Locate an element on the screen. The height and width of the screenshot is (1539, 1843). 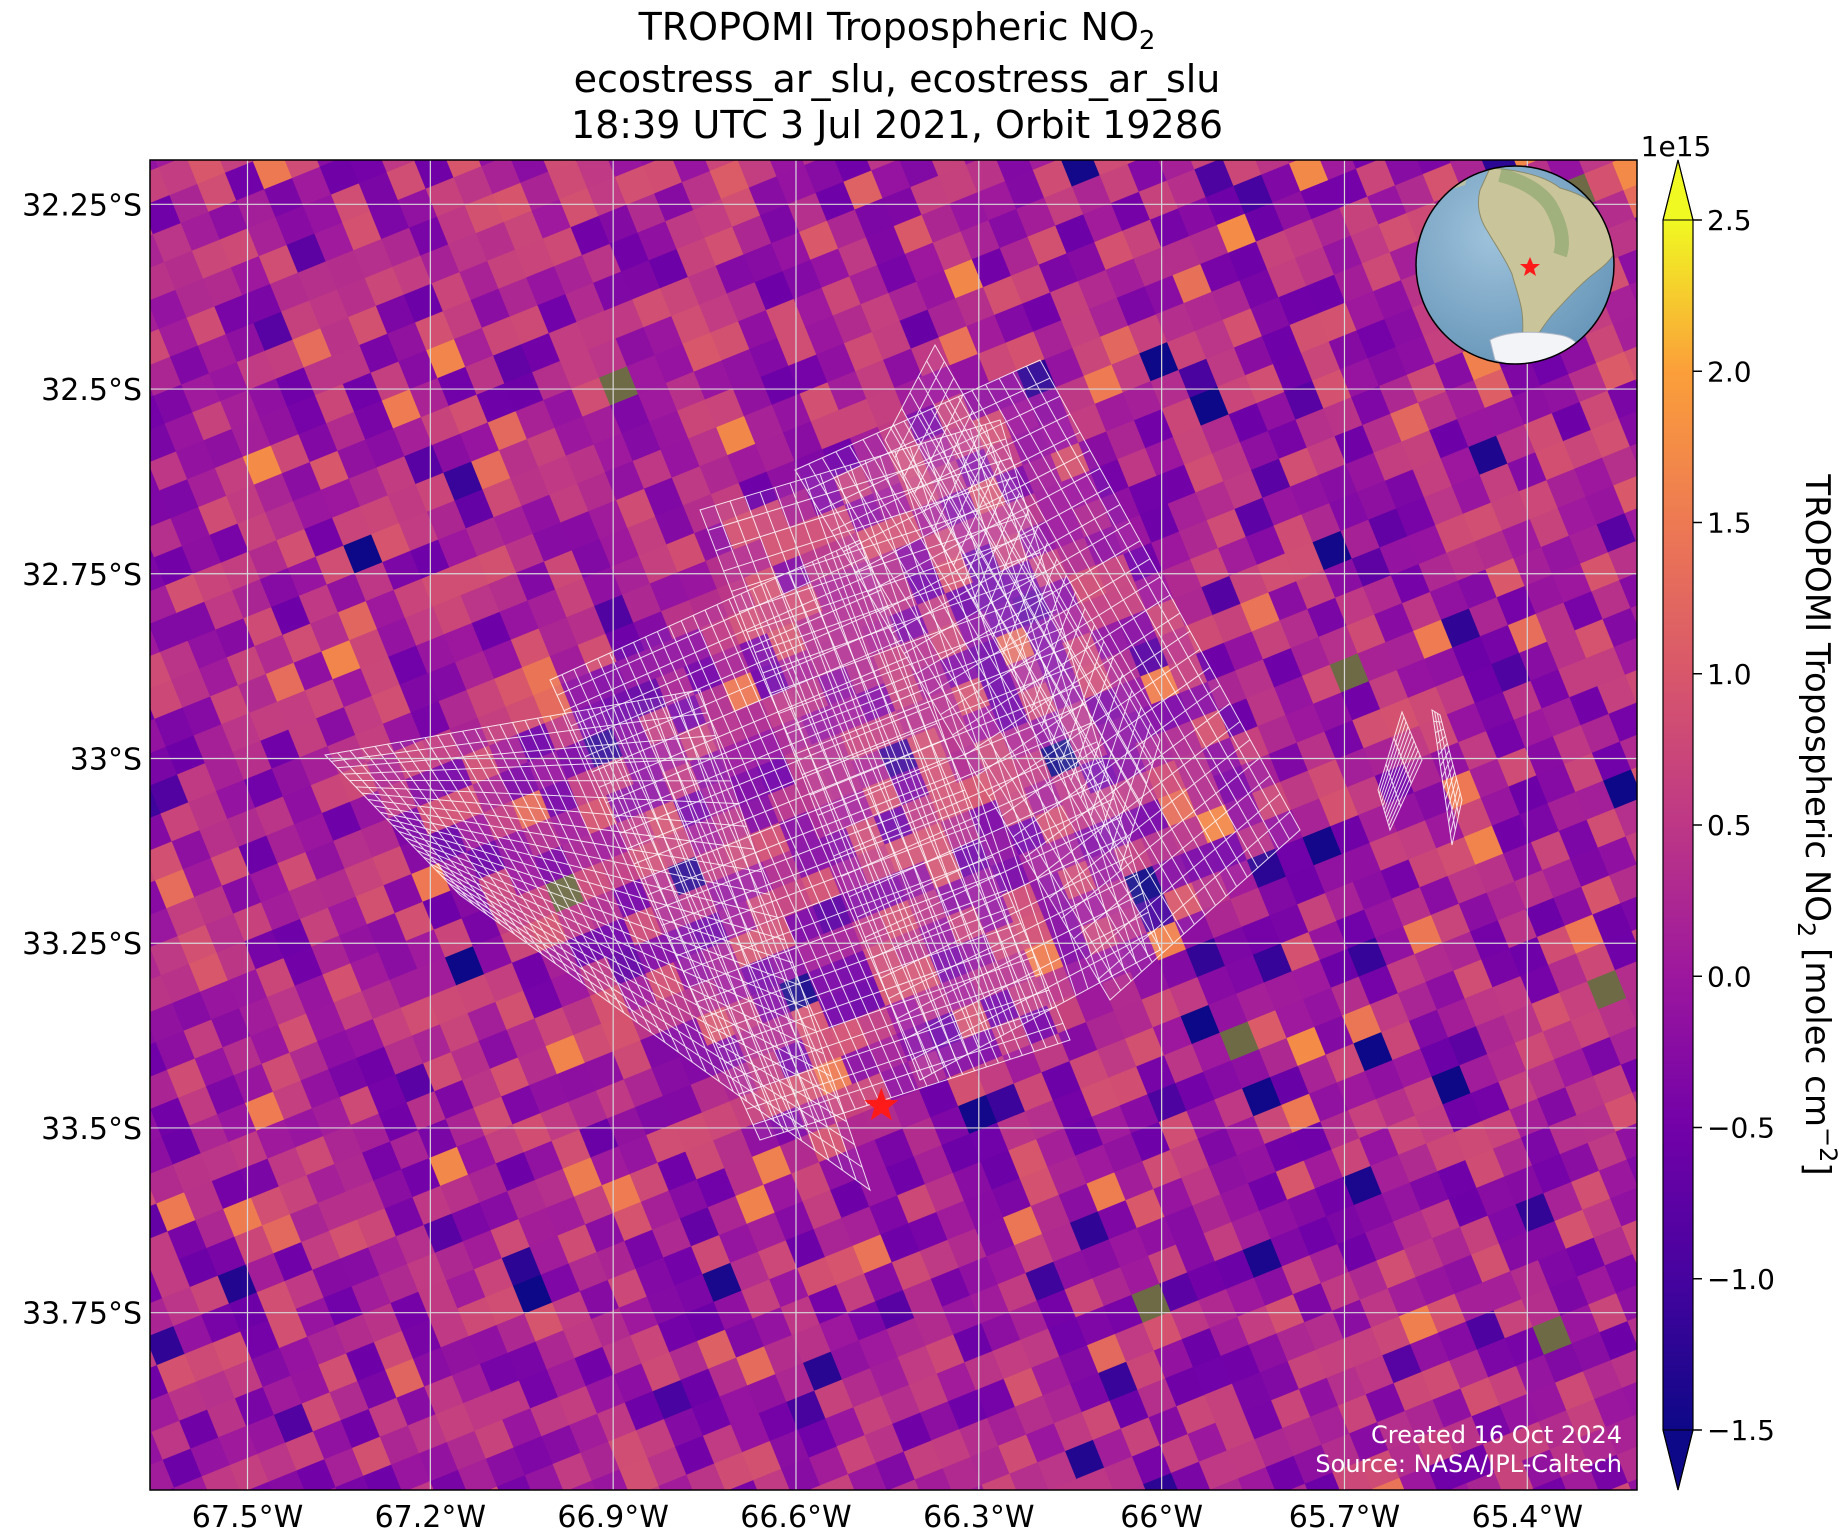
colorbar-extend-min is located at coordinates (1678, 1460).